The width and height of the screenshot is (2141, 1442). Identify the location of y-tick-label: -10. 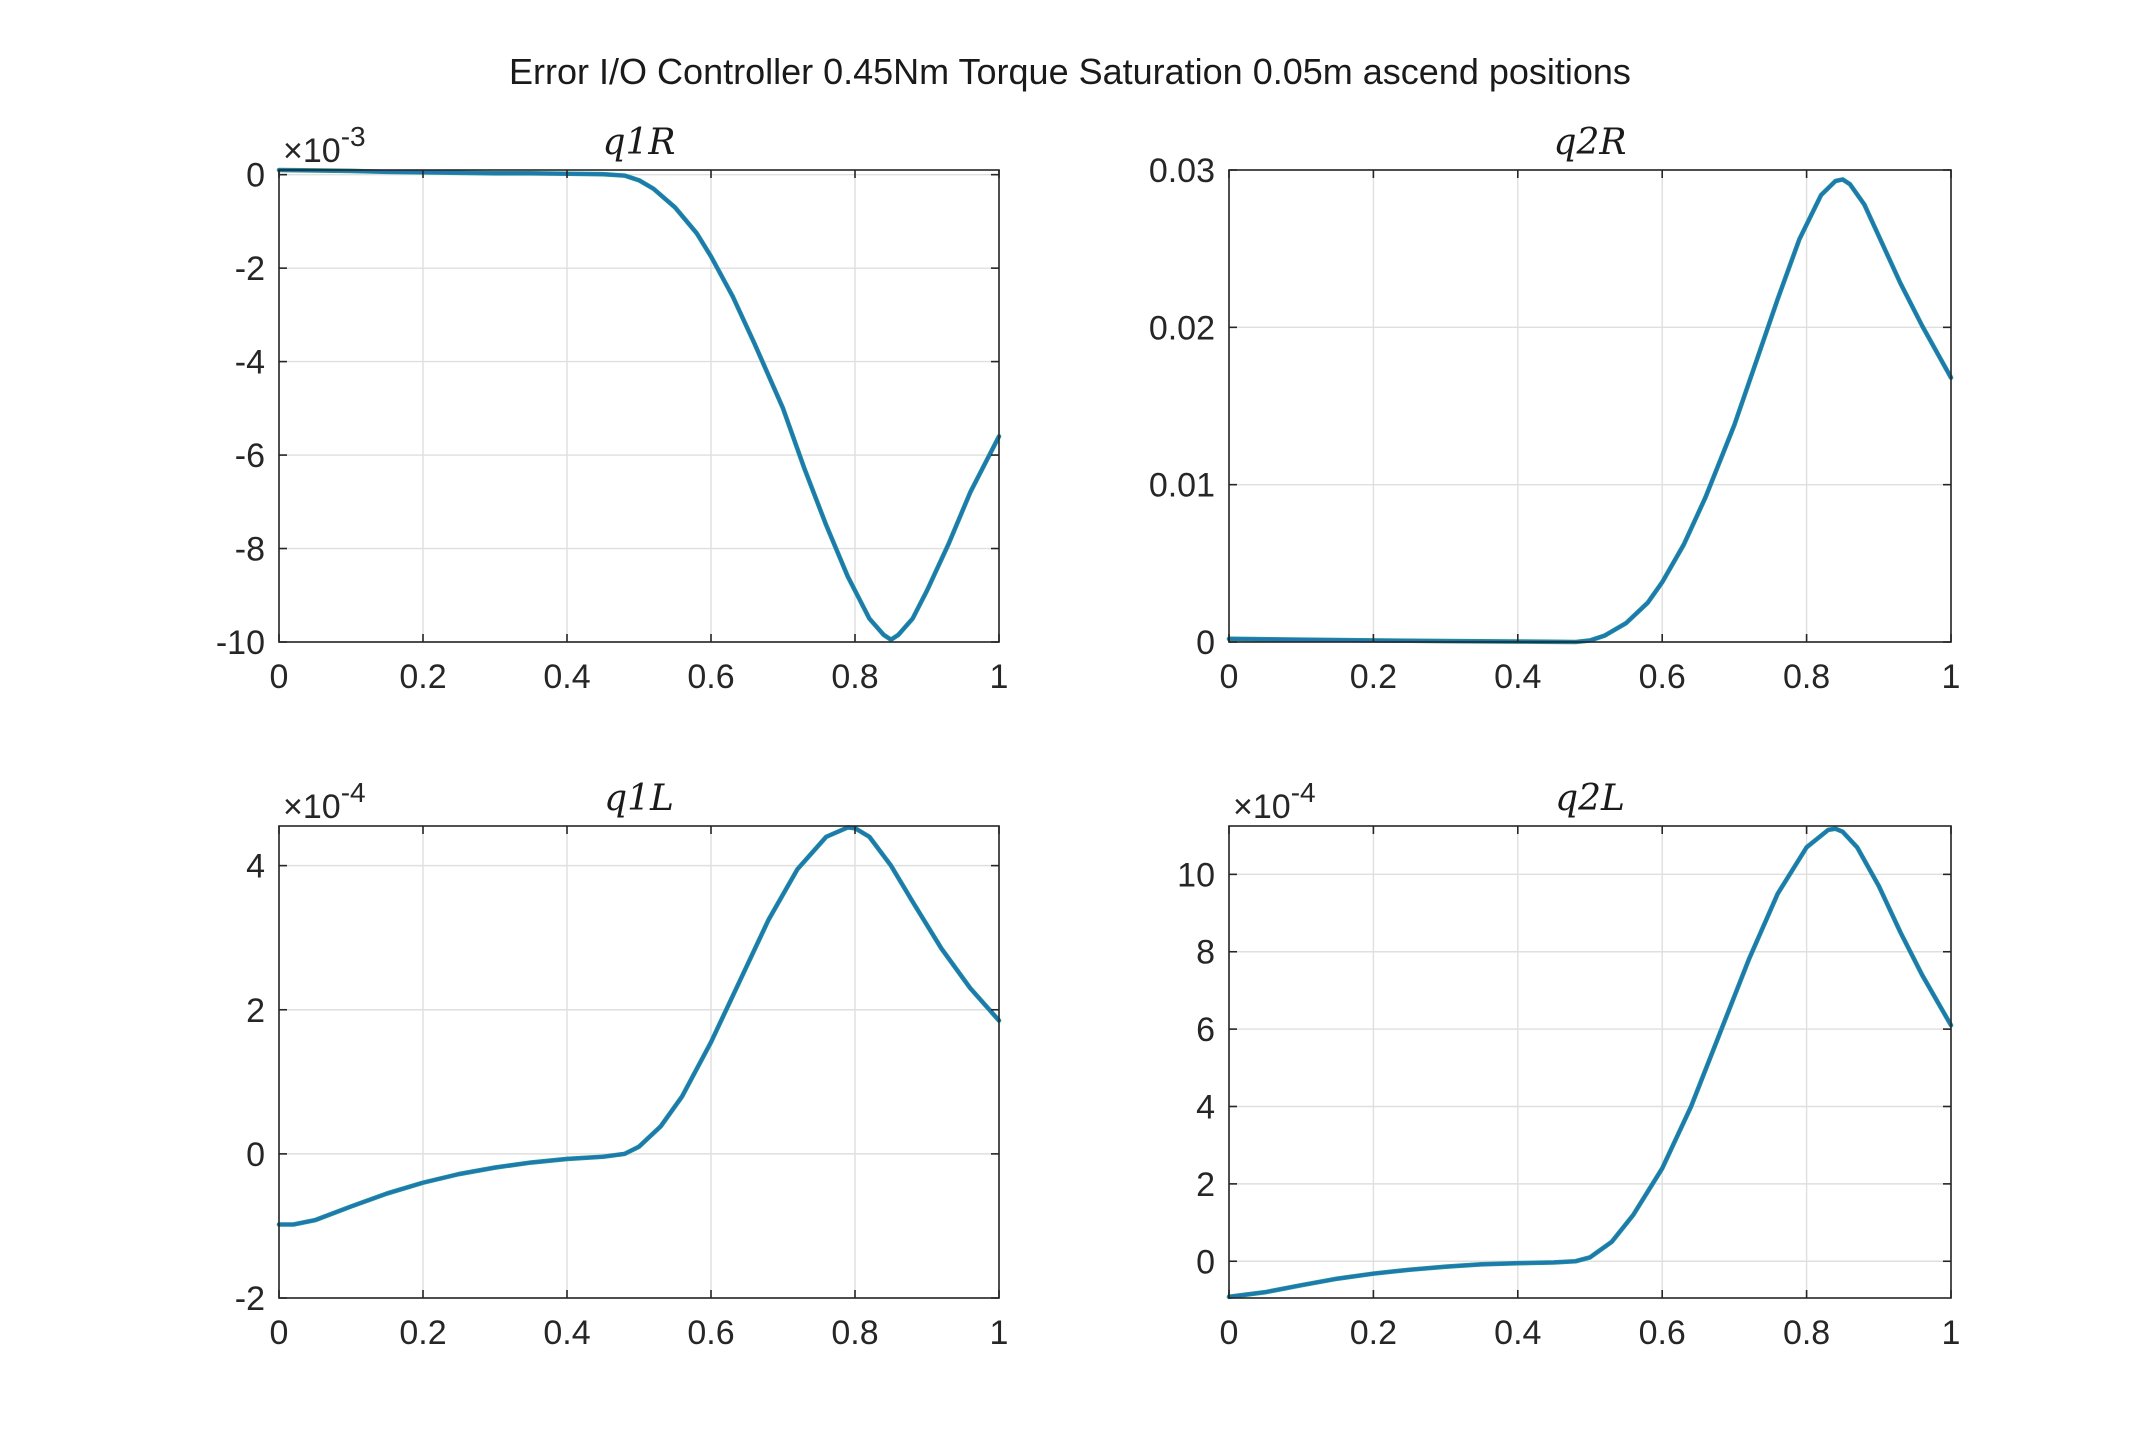
(240, 643).